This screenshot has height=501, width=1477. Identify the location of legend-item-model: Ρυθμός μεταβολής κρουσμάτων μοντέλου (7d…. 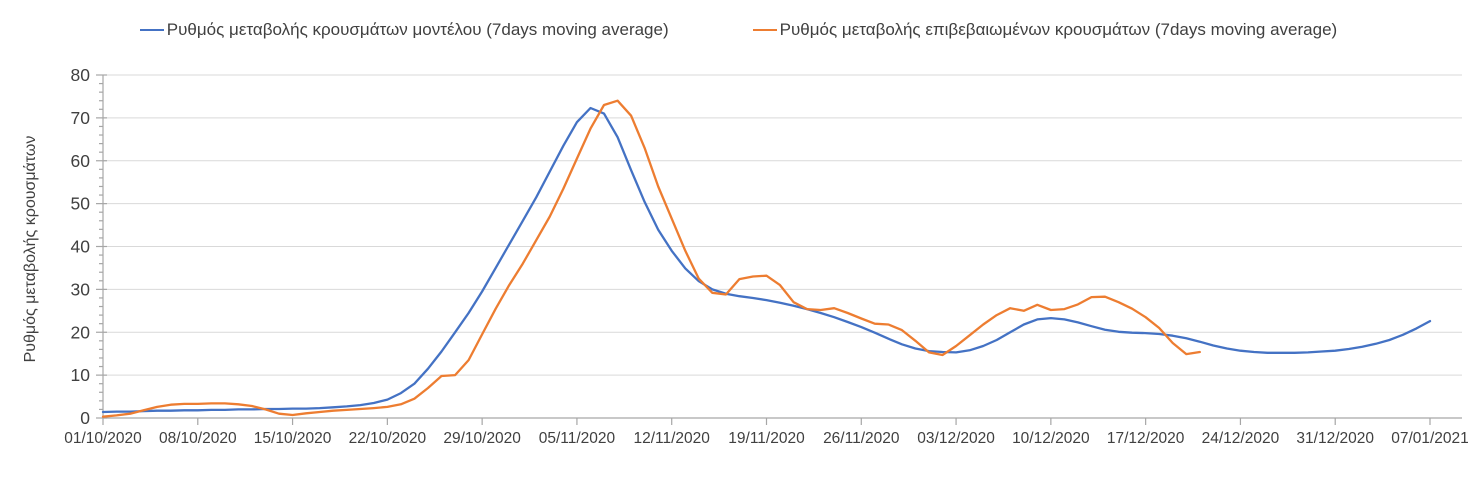
(404, 30).